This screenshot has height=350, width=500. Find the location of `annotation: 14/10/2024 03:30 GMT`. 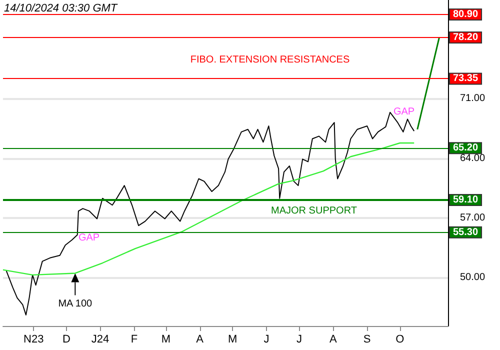

annotation: 14/10/2024 03:30 GMT is located at coordinates (61, 8).